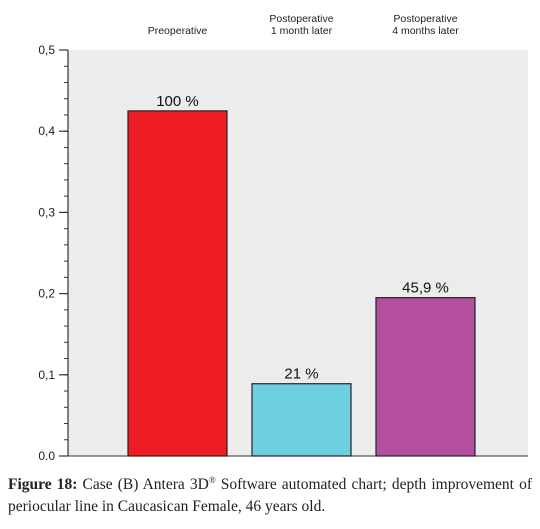 Image resolution: width=540 pixels, height=529 pixels. What do you see at coordinates (212, 479) in the screenshot?
I see `caption-registered-mark: ®` at bounding box center [212, 479].